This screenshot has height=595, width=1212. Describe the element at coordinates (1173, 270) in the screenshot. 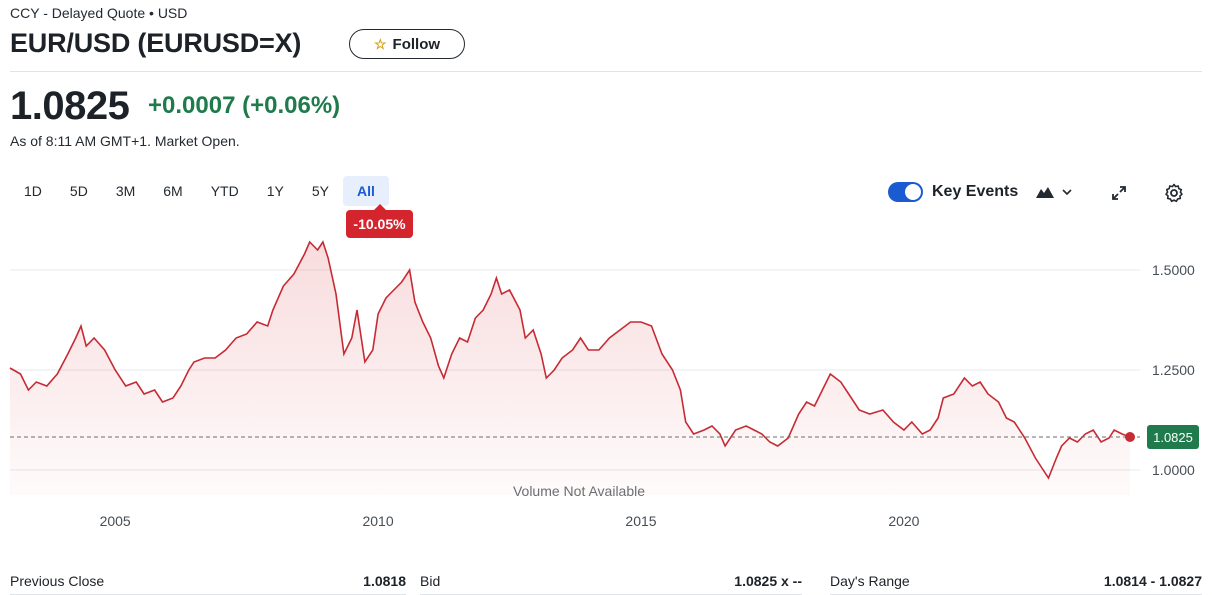

I see `y-tick-label: 1.5000` at that location.